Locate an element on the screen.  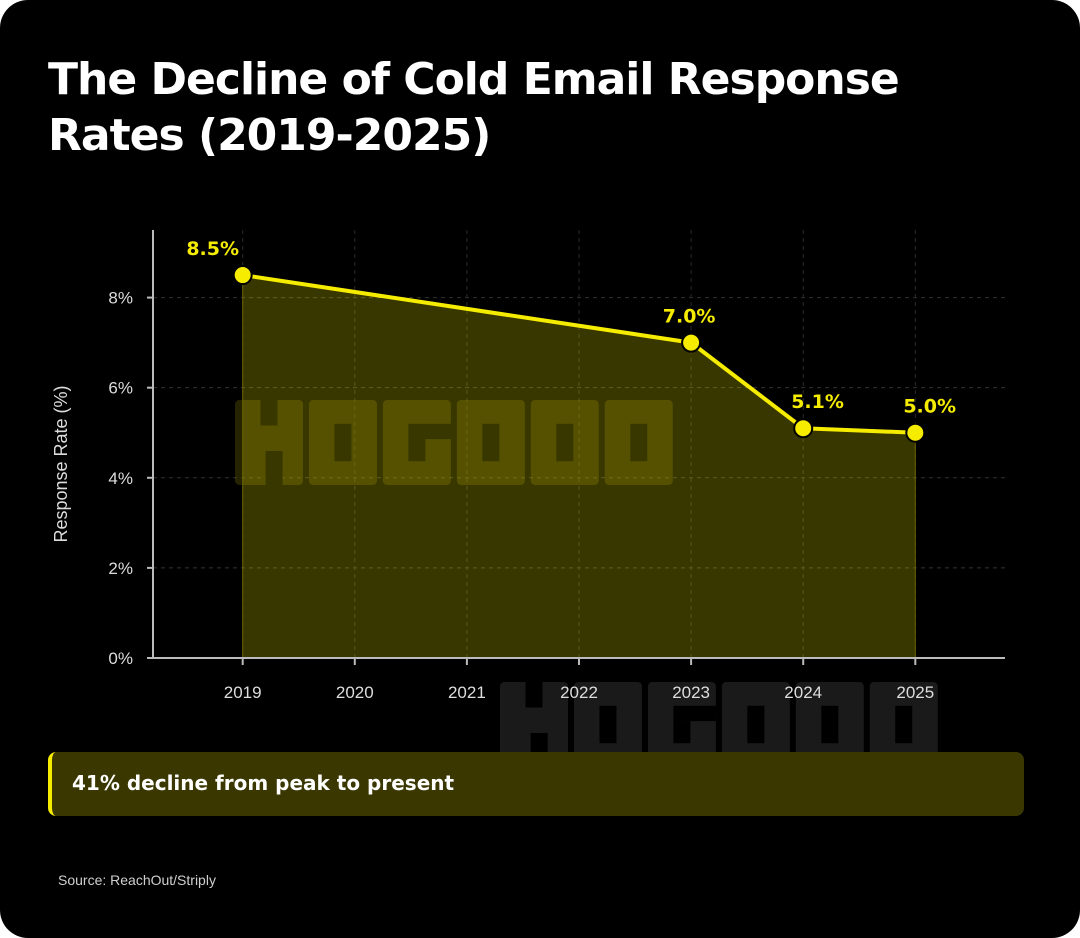
data-label: 5.0% is located at coordinates (929, 407).